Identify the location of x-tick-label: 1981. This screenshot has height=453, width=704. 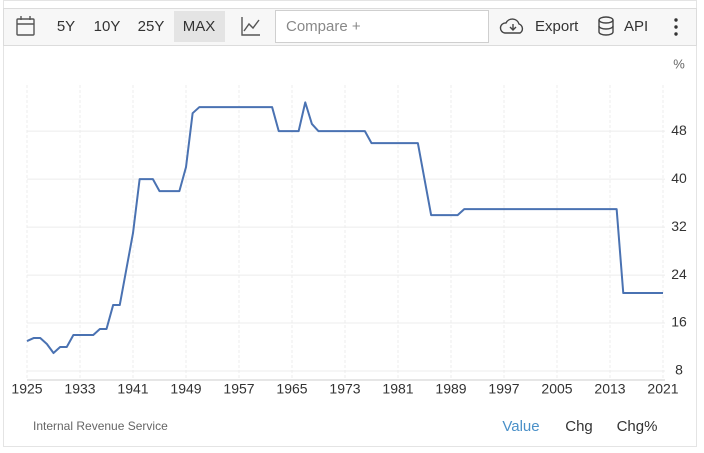
(397, 389).